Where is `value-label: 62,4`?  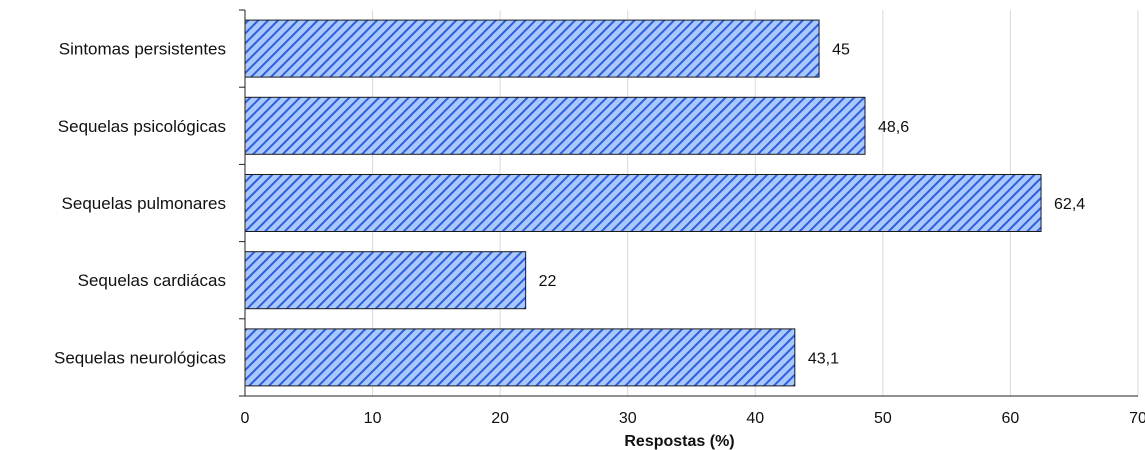 value-label: 62,4 is located at coordinates (1069, 204).